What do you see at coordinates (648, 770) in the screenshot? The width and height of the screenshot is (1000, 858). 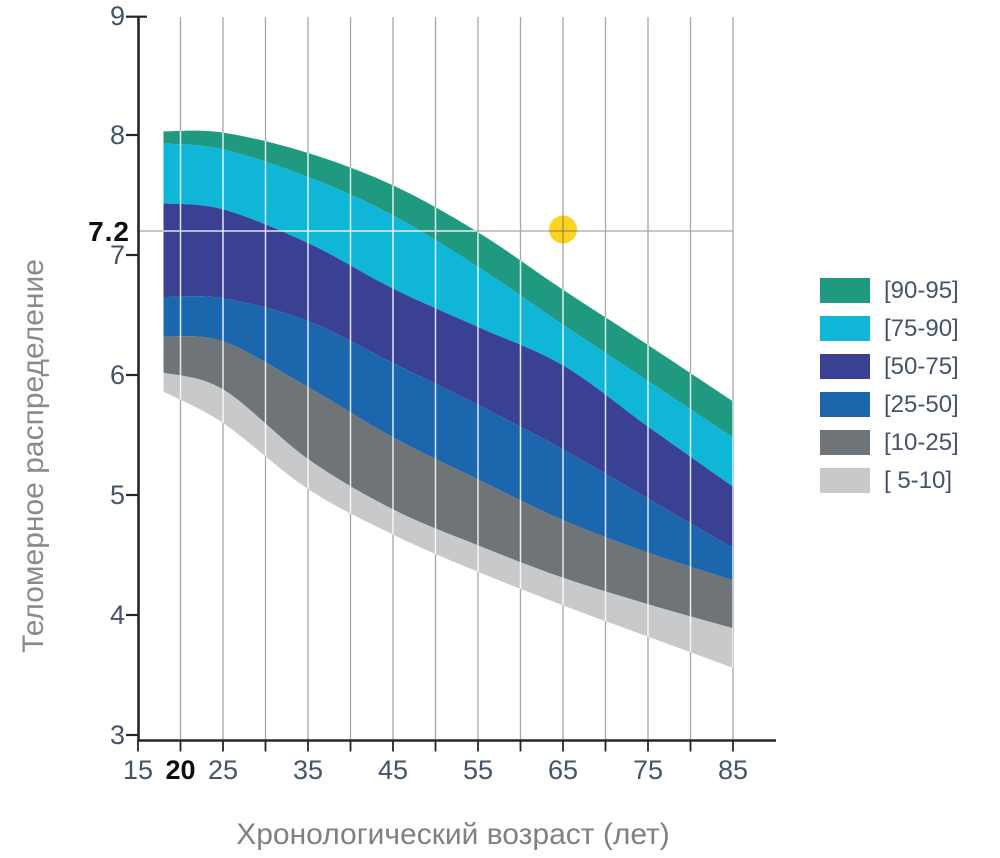 I see `x-tick-label: 75` at bounding box center [648, 770].